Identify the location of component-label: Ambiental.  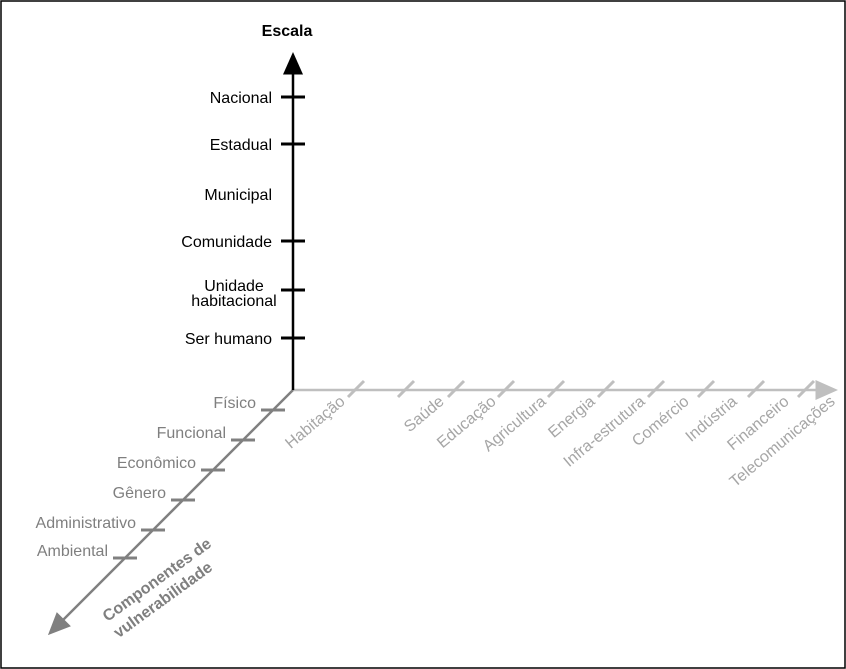
(72, 551).